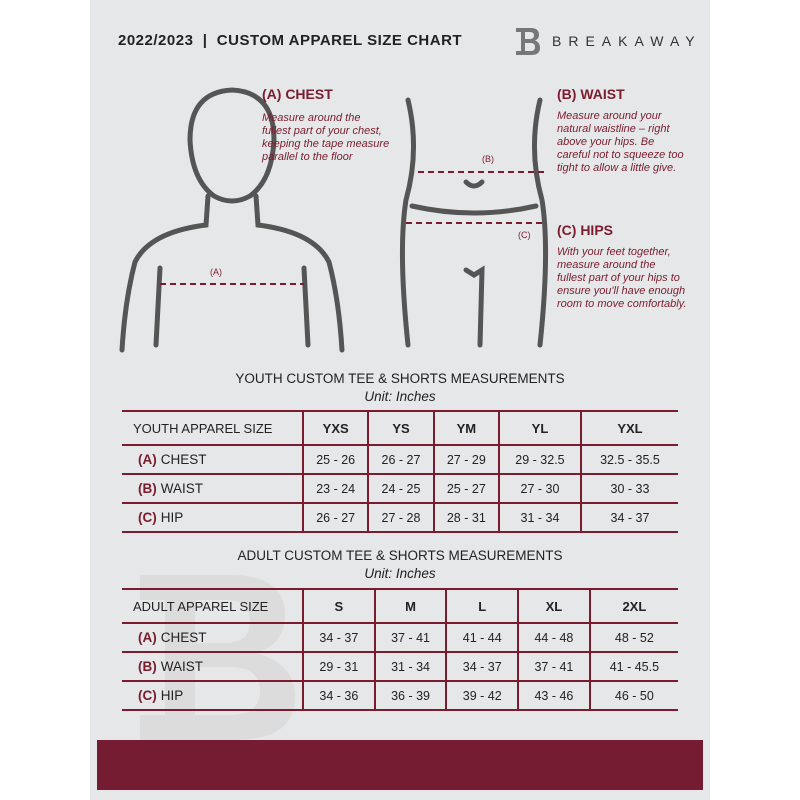  Describe the element at coordinates (482, 606) in the screenshot. I see `size-header: L` at that location.